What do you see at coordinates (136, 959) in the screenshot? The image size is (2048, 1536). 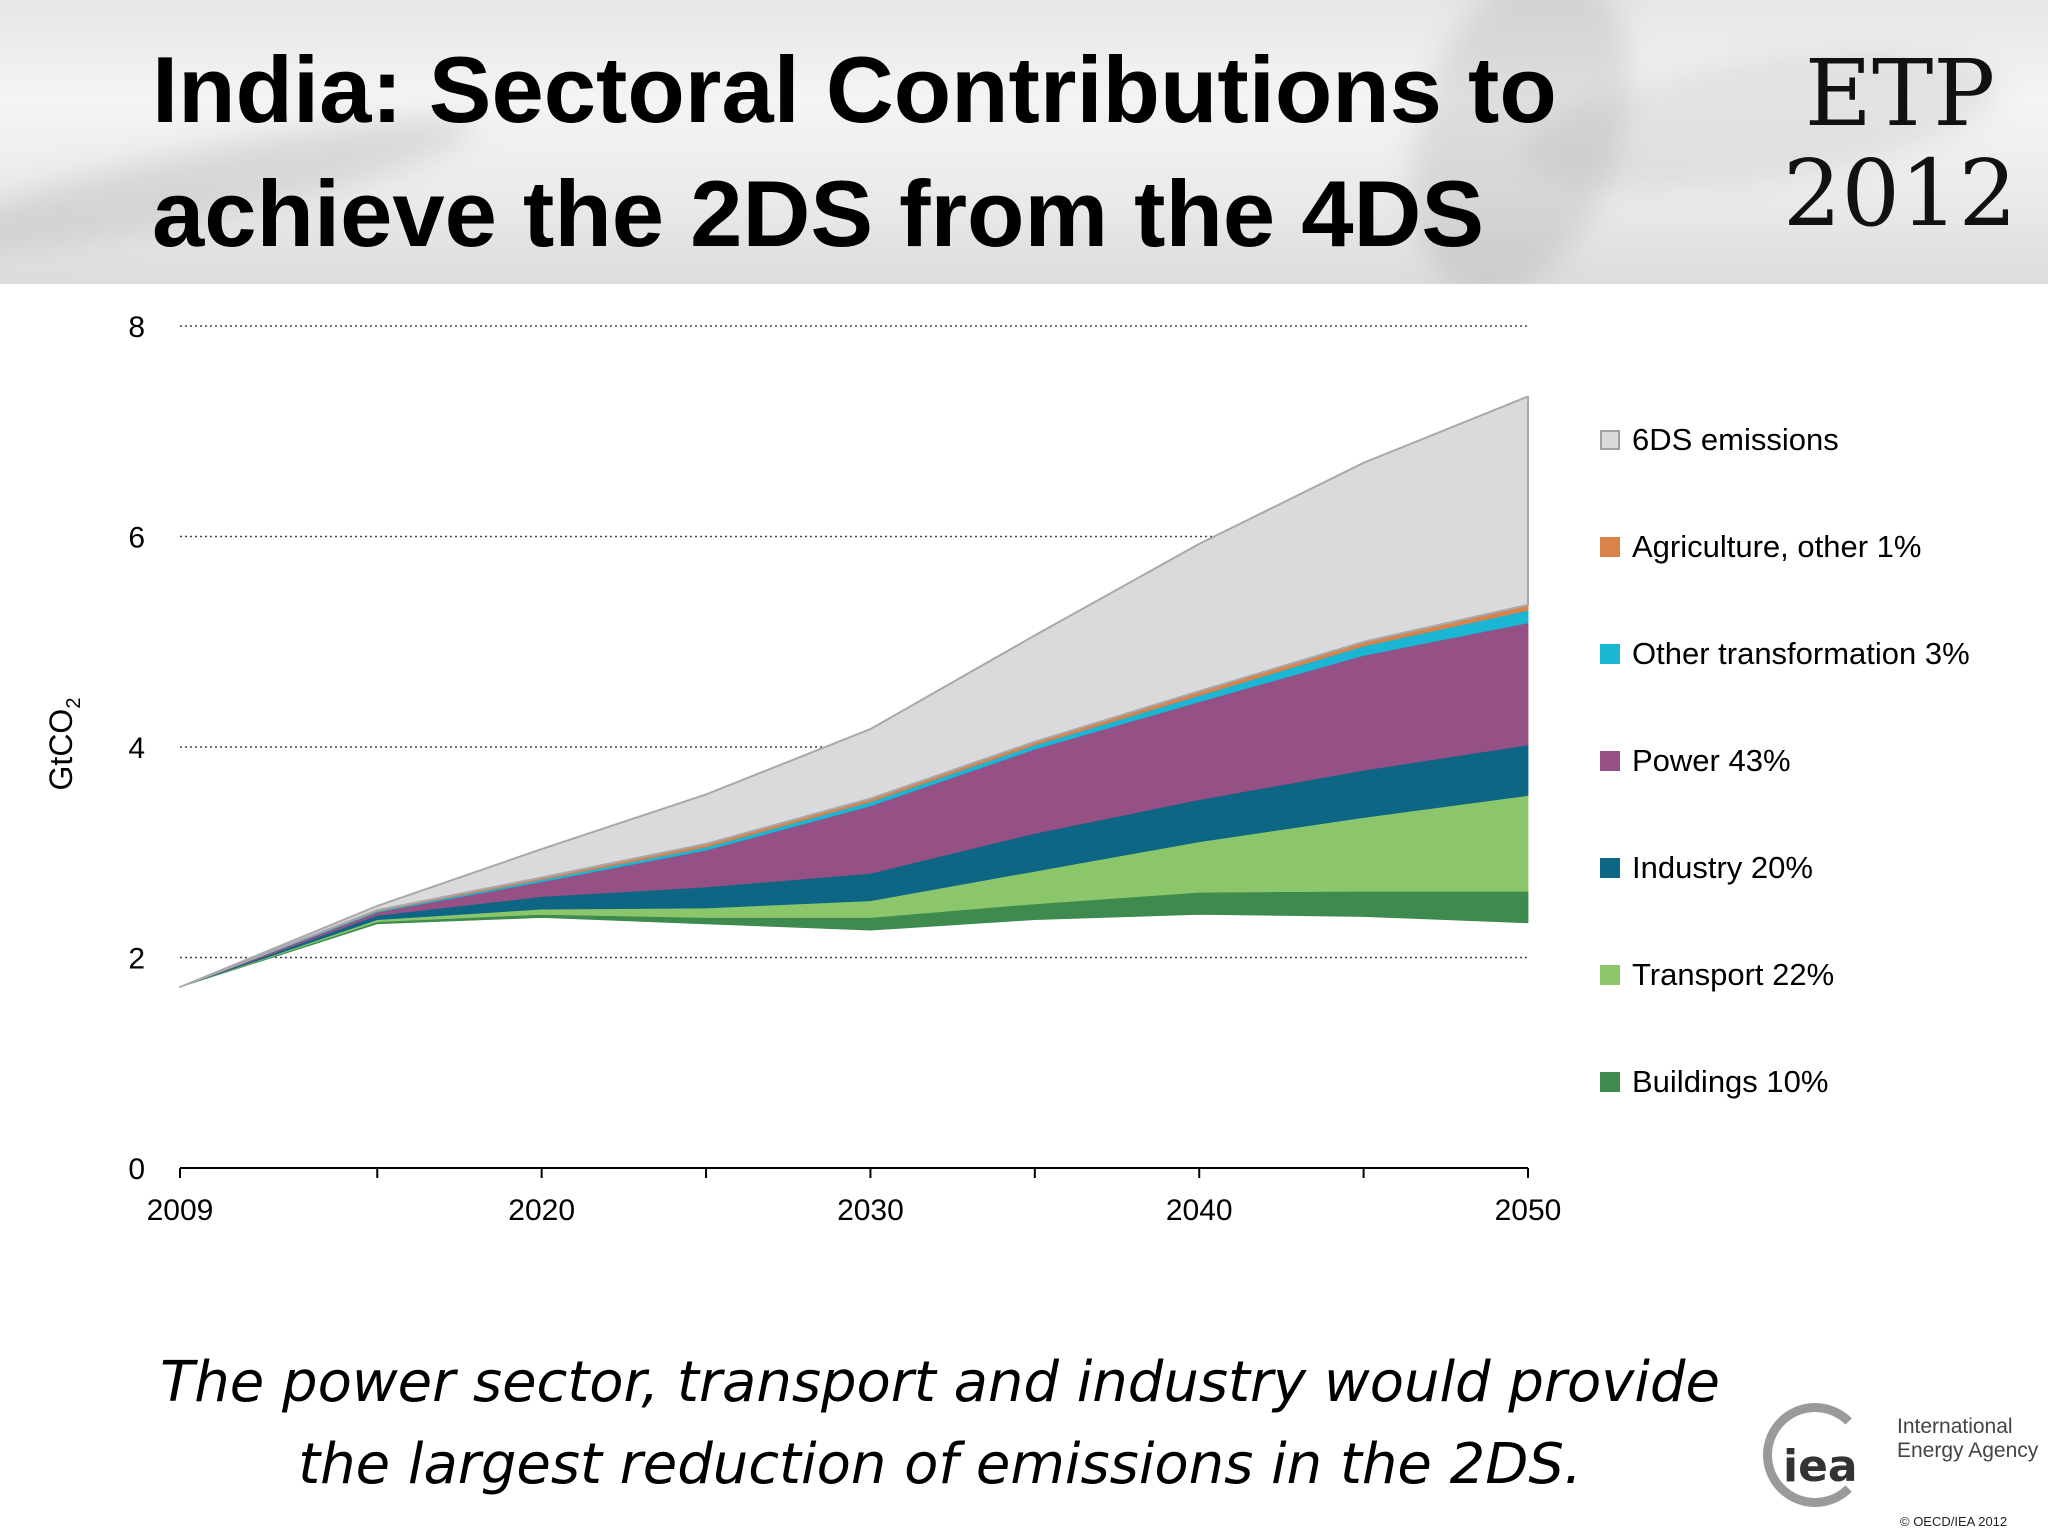 I see `y-tick-label: 2` at bounding box center [136, 959].